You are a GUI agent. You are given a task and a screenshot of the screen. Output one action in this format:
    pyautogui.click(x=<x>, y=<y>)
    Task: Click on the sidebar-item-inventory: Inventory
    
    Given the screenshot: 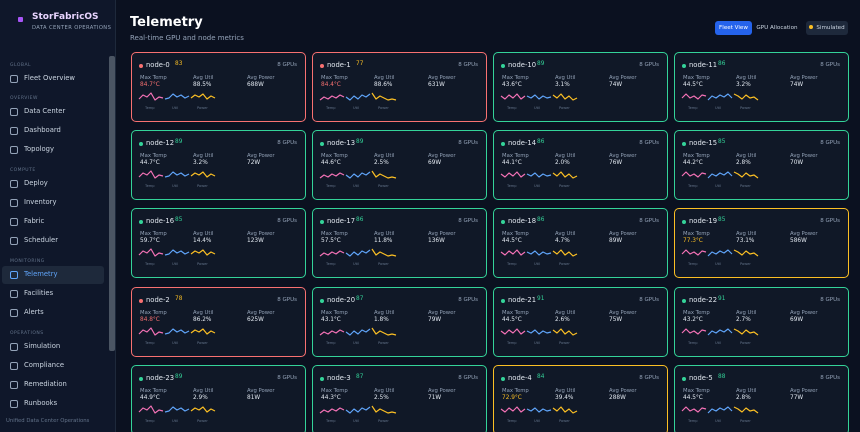 What is the action you would take?
    pyautogui.click(x=53, y=203)
    